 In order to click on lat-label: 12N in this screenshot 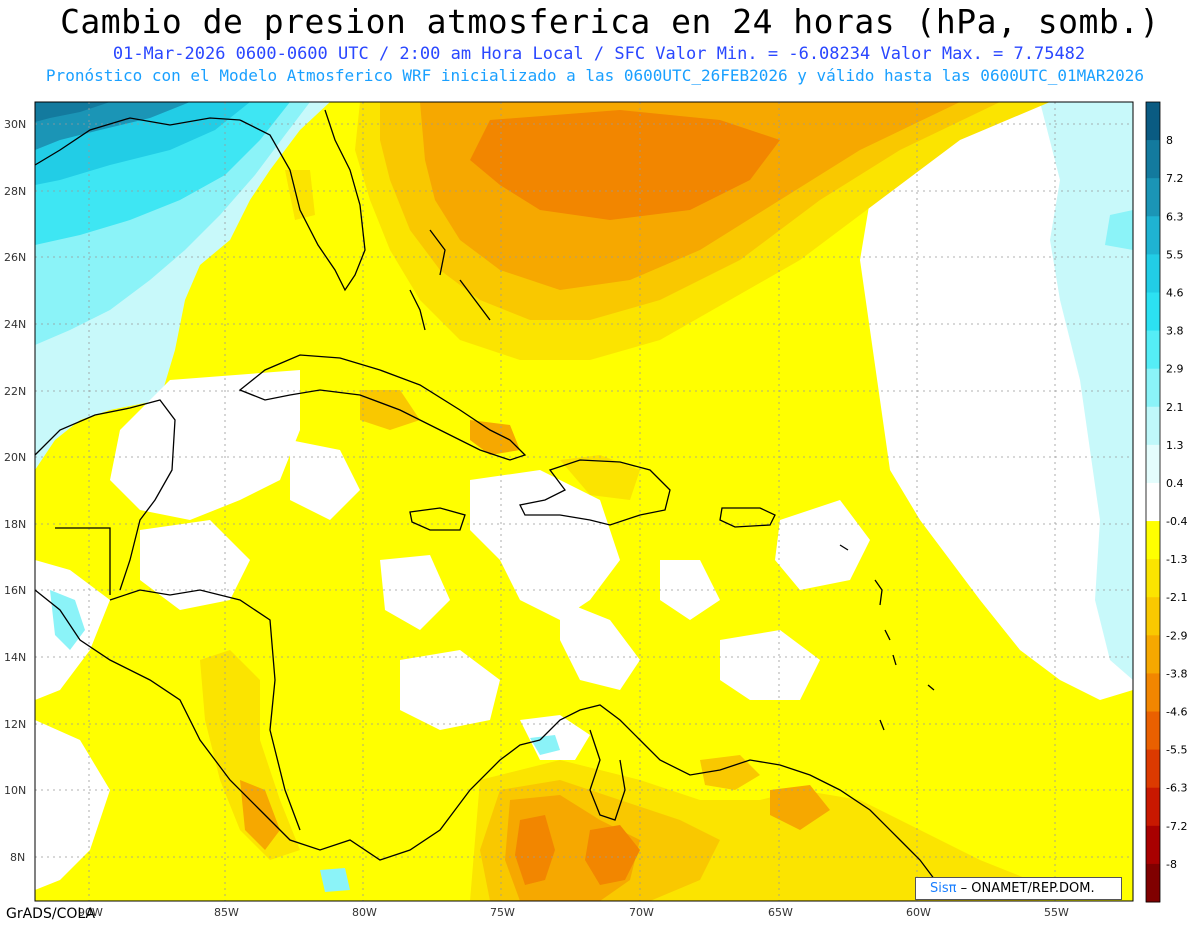, I will do `click(15, 724)`.